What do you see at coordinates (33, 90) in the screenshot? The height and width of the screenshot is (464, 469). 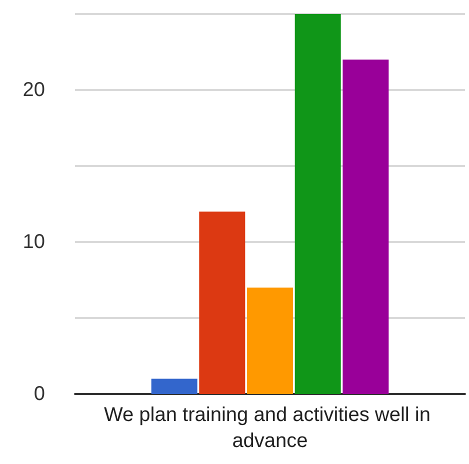 I see `y-tick-label: 20` at bounding box center [33, 90].